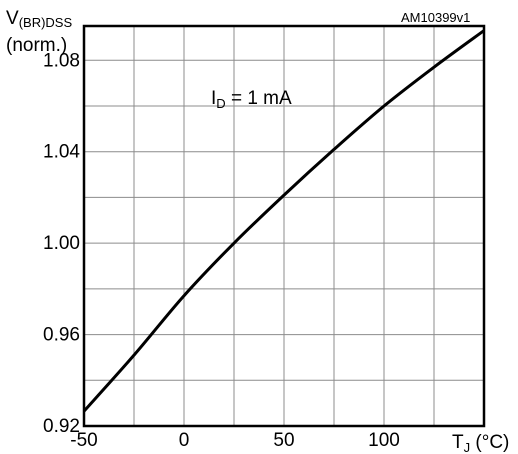 This screenshot has width=518, height=454. I want to click on y-axis-label: V(BR)DSS, so click(39, 19).